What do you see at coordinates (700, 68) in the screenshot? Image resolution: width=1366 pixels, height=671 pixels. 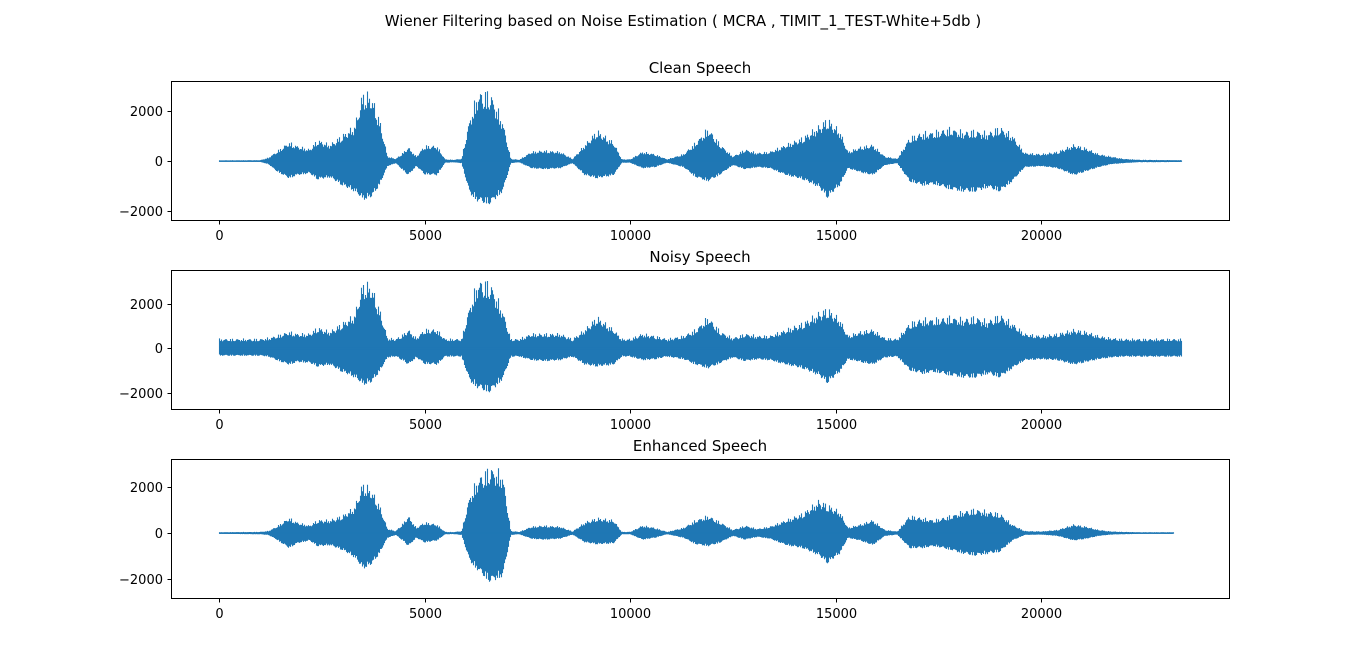 I see `axes-title: Clean Speech` at bounding box center [700, 68].